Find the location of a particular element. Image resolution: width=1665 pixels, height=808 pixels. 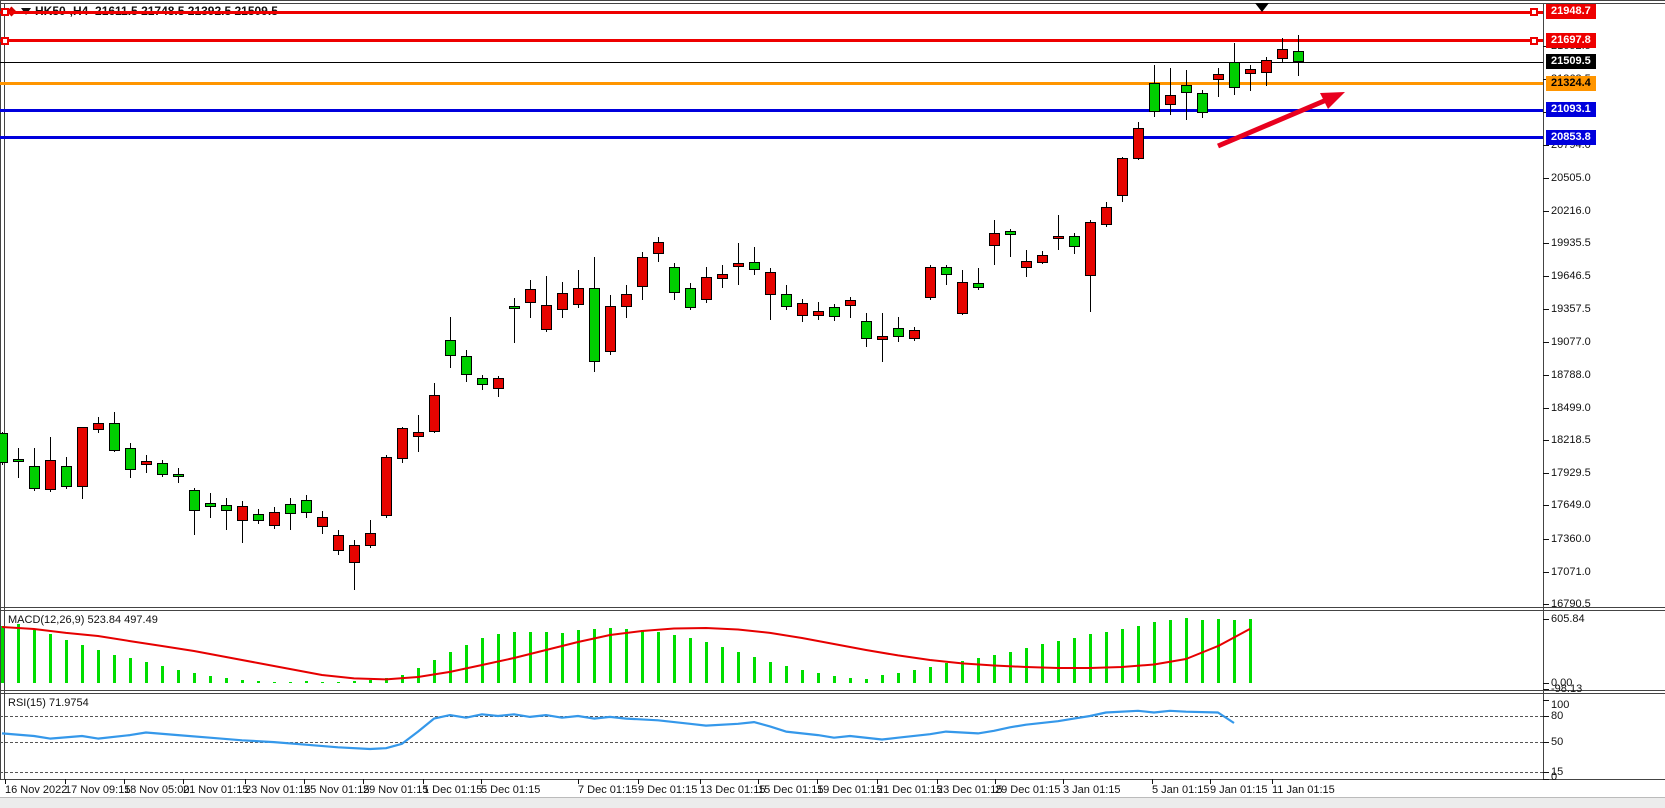

trend-arrow-head is located at coordinates (1332, 100).